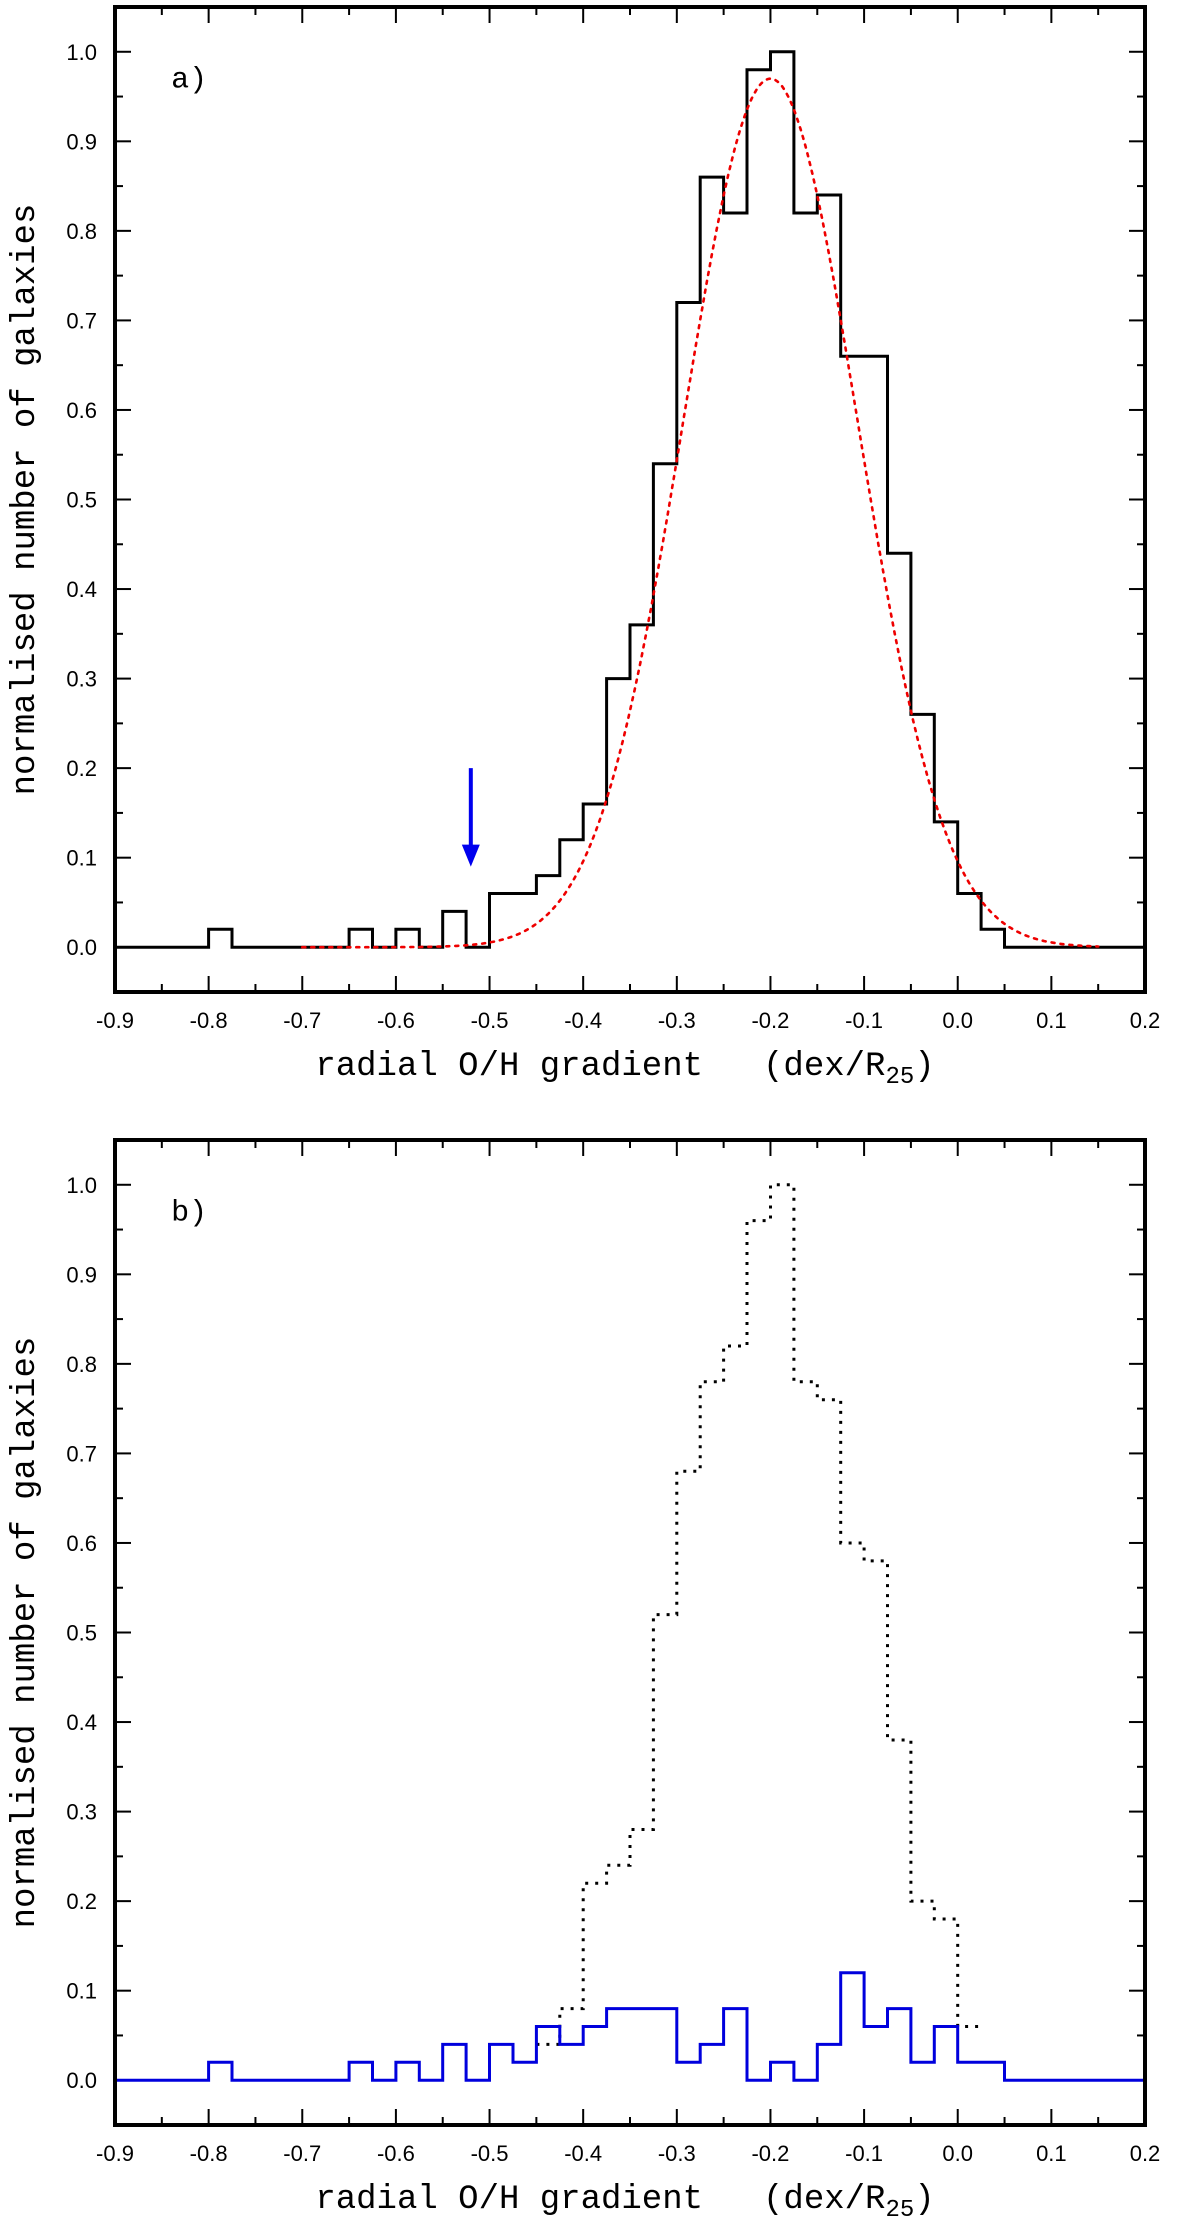 This screenshot has width=1200, height=2231. Describe the element at coordinates (189, 1214) in the screenshot. I see `panel-label: b)` at that location.